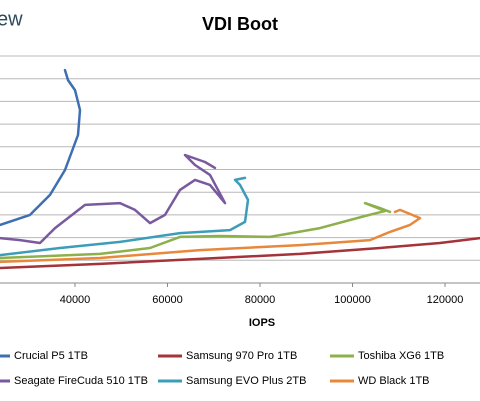 The height and width of the screenshot is (401, 480). I want to click on x-axis-title: IOPS, so click(262, 323).